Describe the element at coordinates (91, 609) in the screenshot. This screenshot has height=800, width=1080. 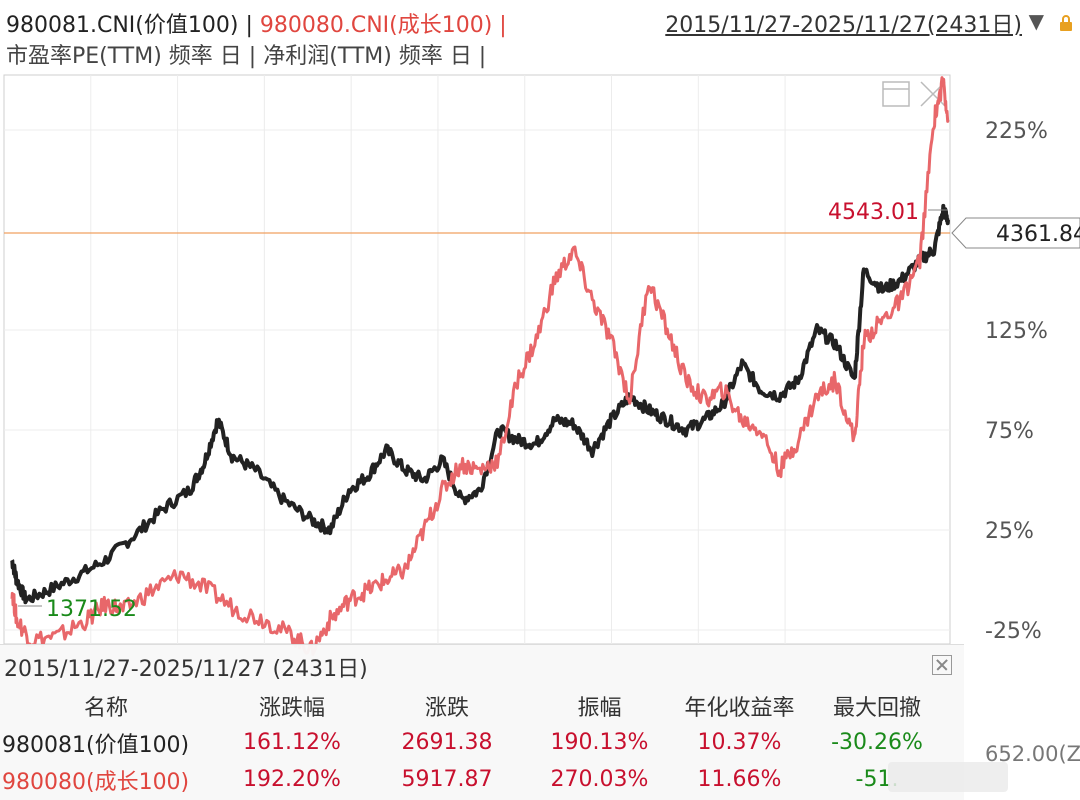
I see `annotation-low: 1371.52` at that location.